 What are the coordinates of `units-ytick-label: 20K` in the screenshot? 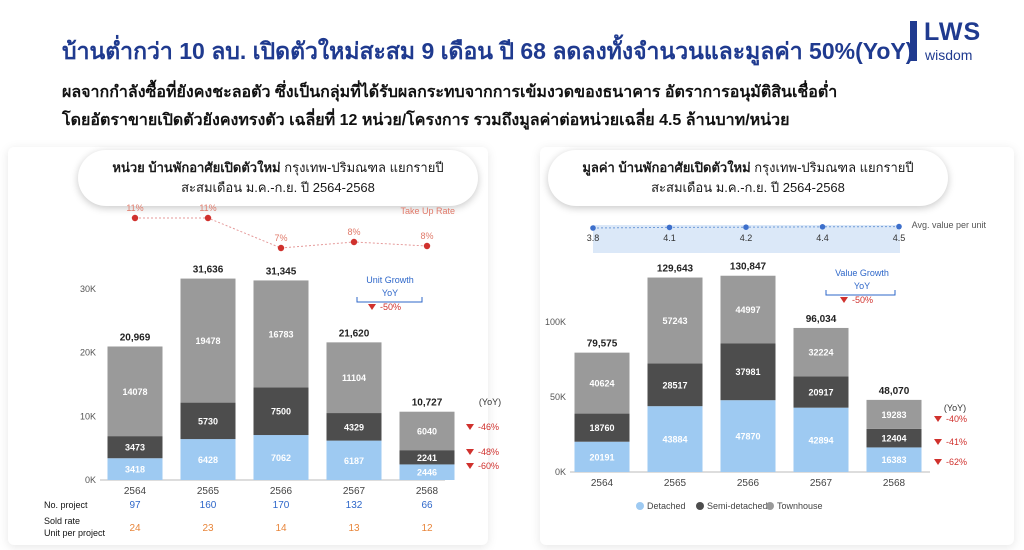 It's located at (88, 353).